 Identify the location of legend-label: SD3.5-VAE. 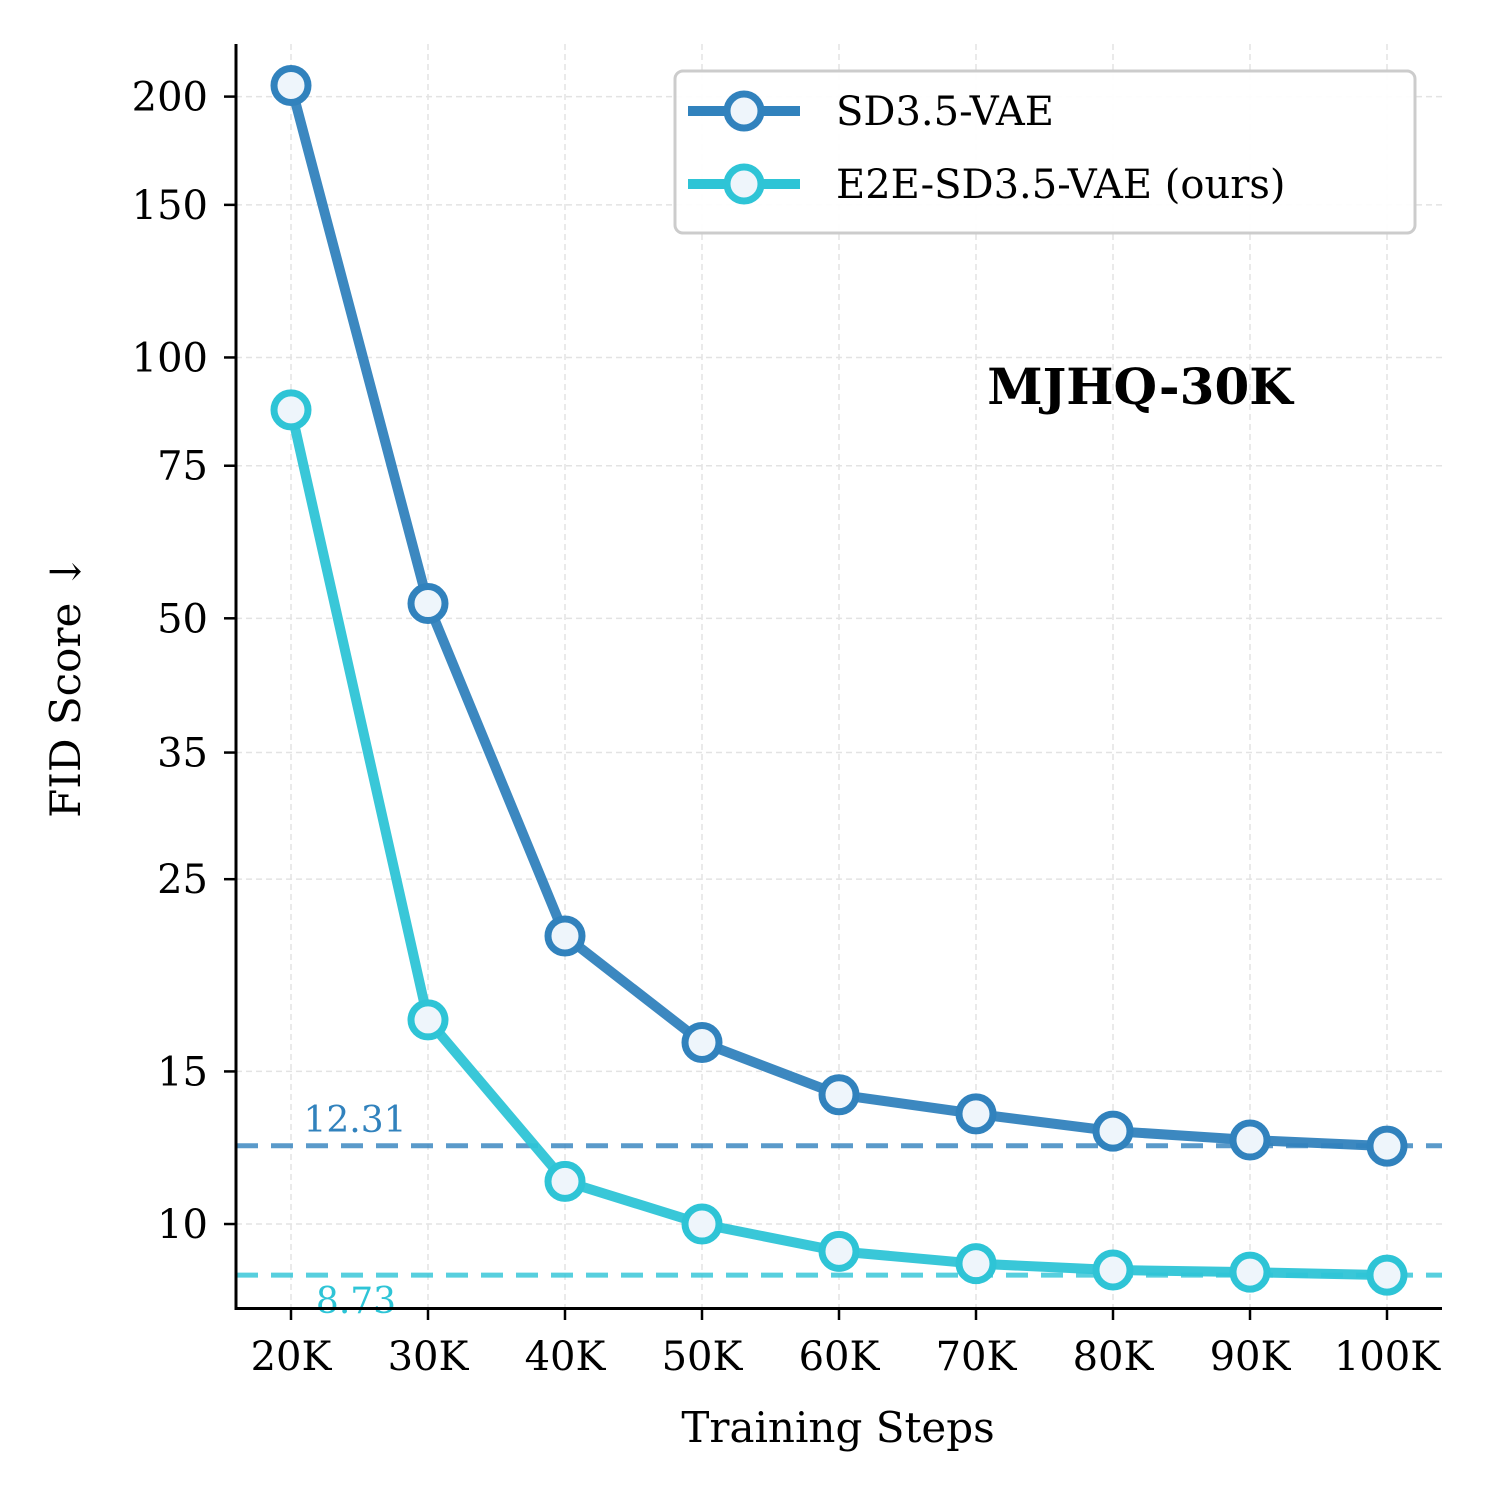
(945, 112).